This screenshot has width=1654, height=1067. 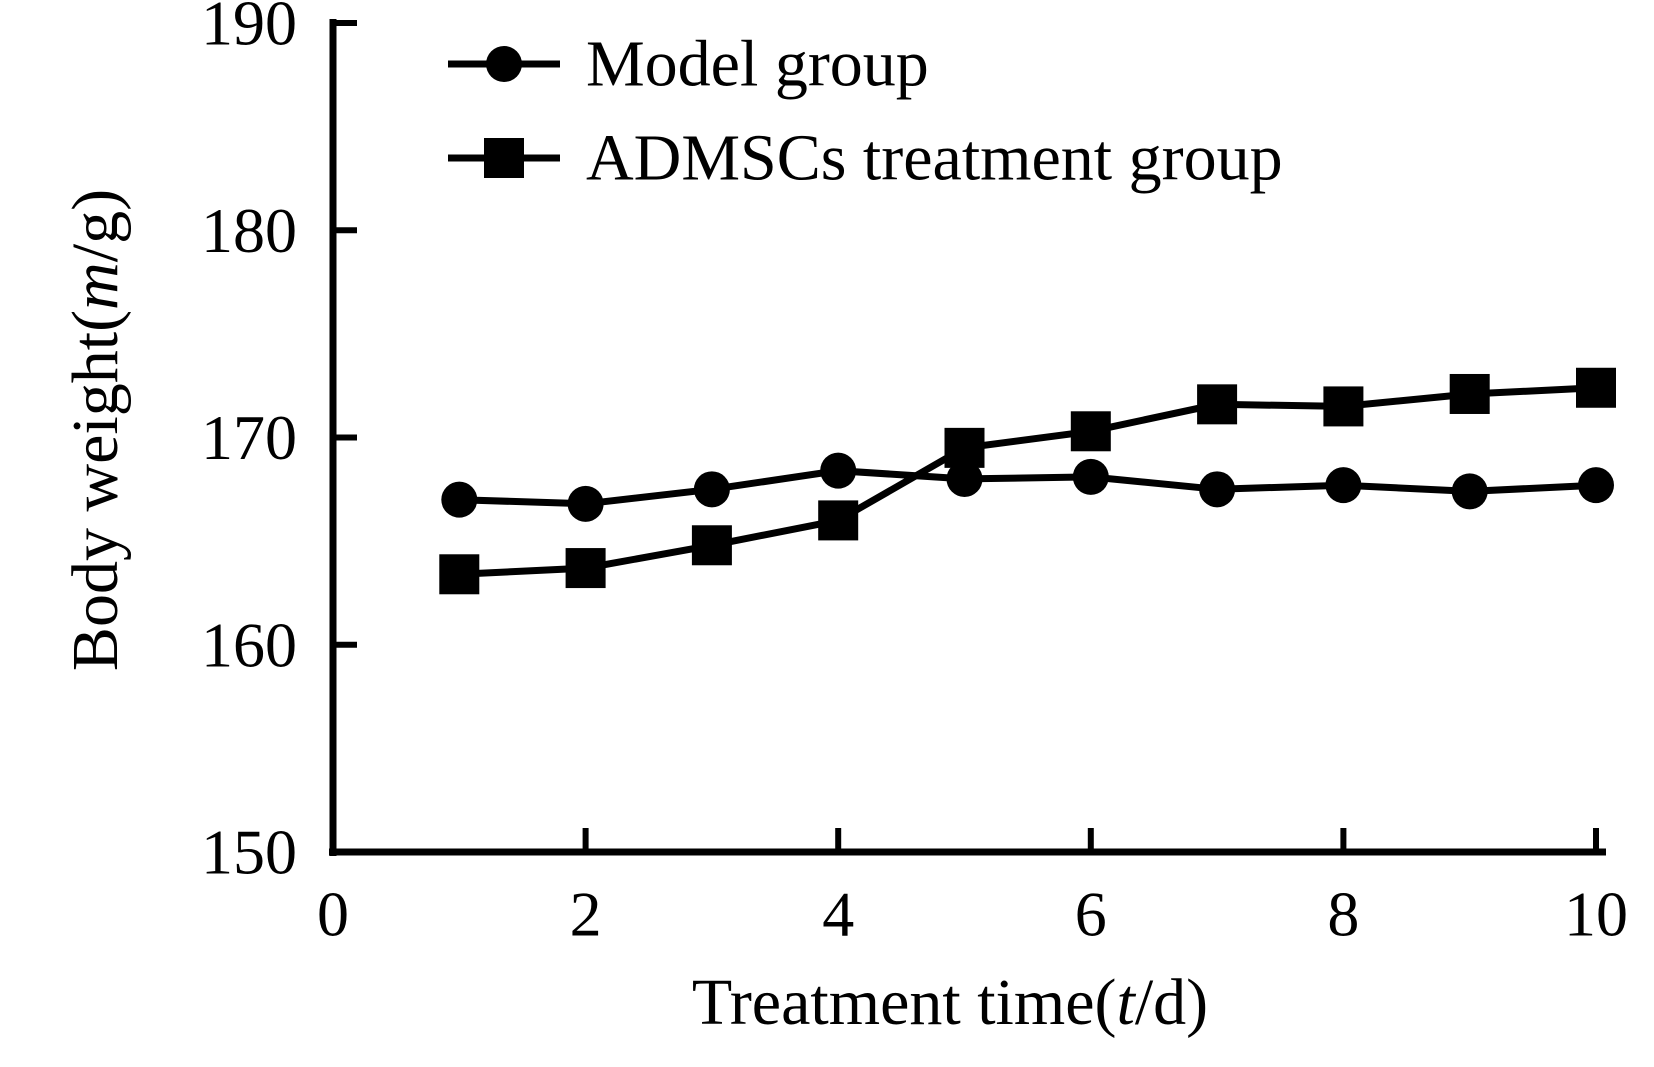 I want to click on legend-label-model-group: Model group, so click(x=757, y=64).